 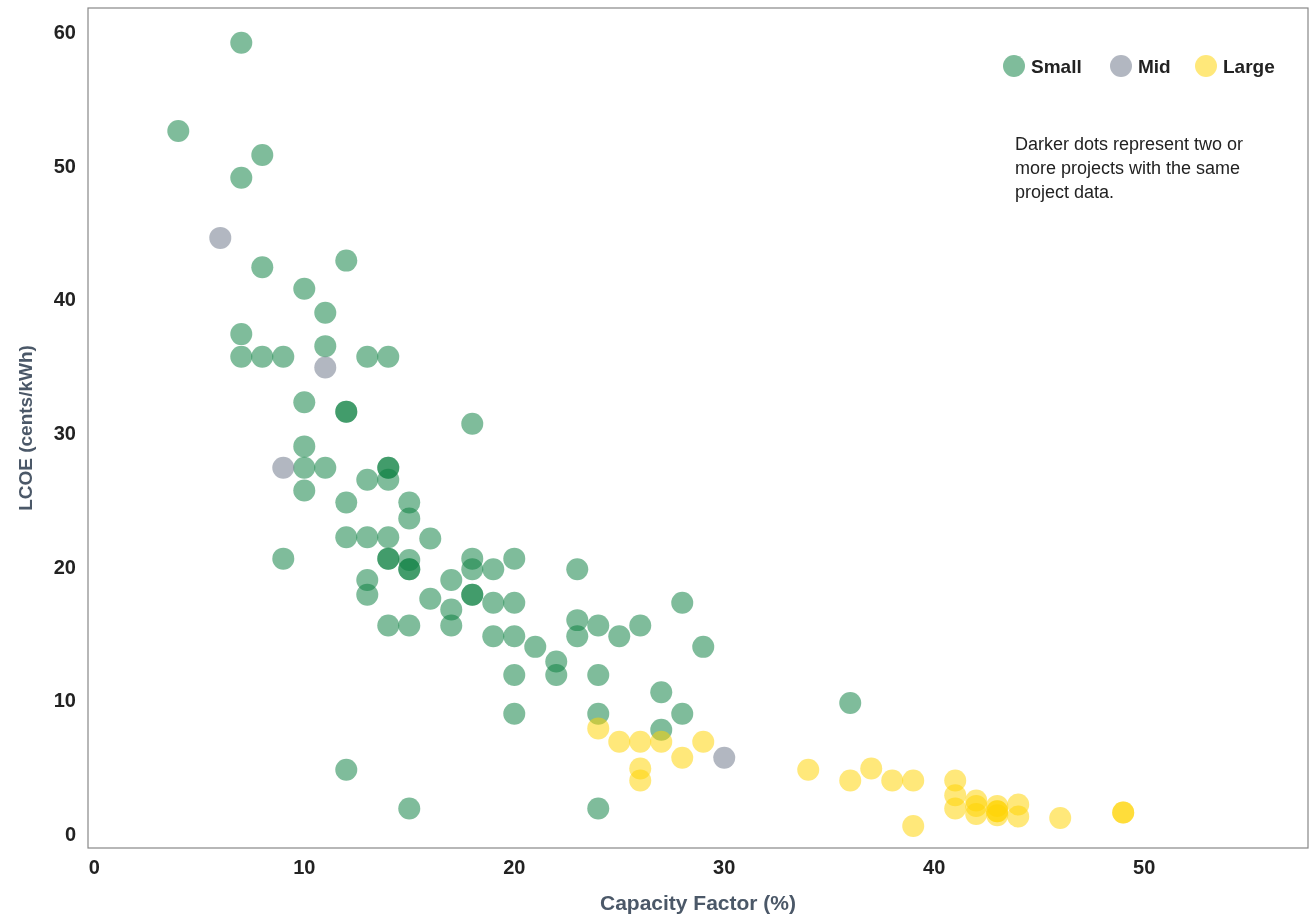 I want to click on legend-label: Large, so click(x=1249, y=66).